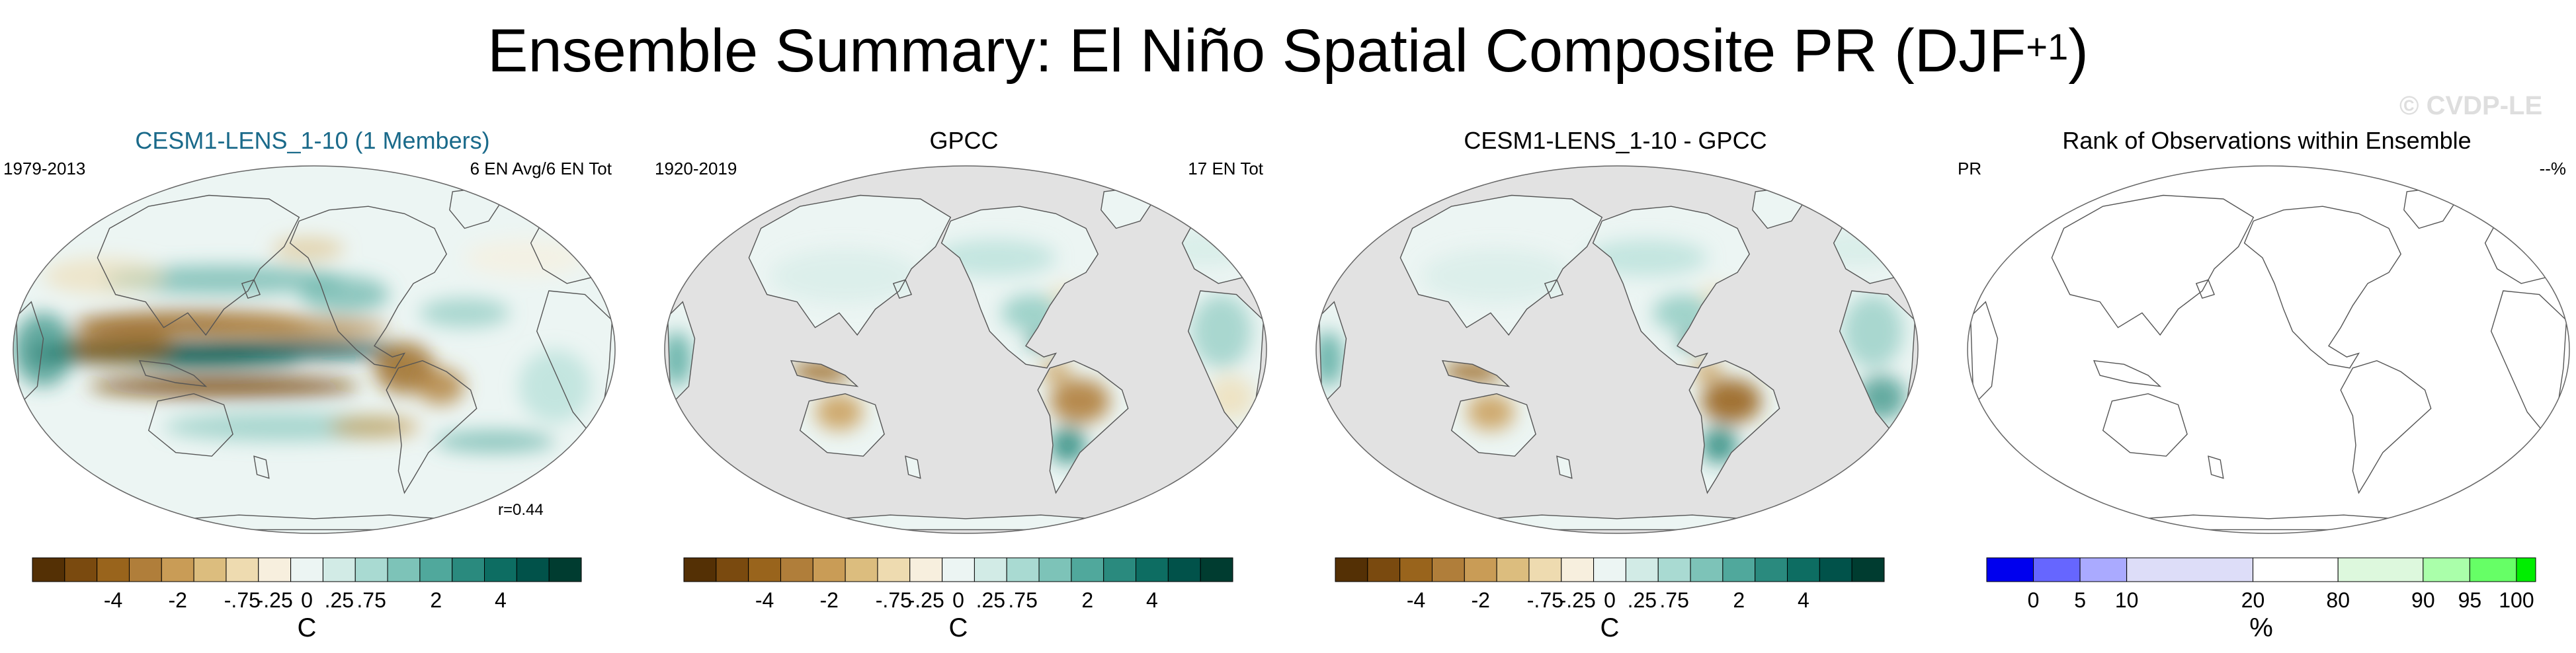 The width and height of the screenshot is (2576, 653). What do you see at coordinates (521, 510) in the screenshot?
I see `pattern-correlation-label: r=0.44` at bounding box center [521, 510].